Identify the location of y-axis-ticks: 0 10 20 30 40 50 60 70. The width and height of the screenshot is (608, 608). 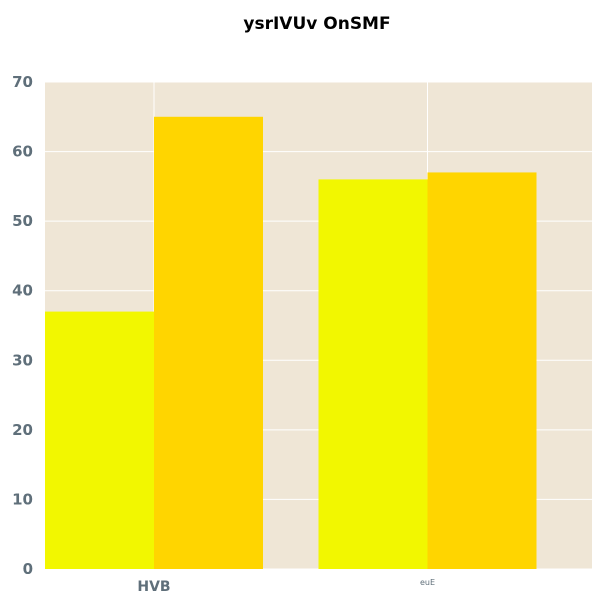
(22, 325).